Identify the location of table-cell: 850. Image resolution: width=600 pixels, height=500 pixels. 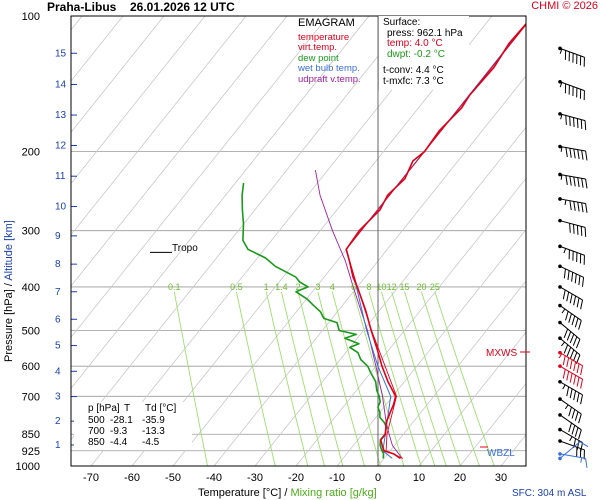
(96, 442).